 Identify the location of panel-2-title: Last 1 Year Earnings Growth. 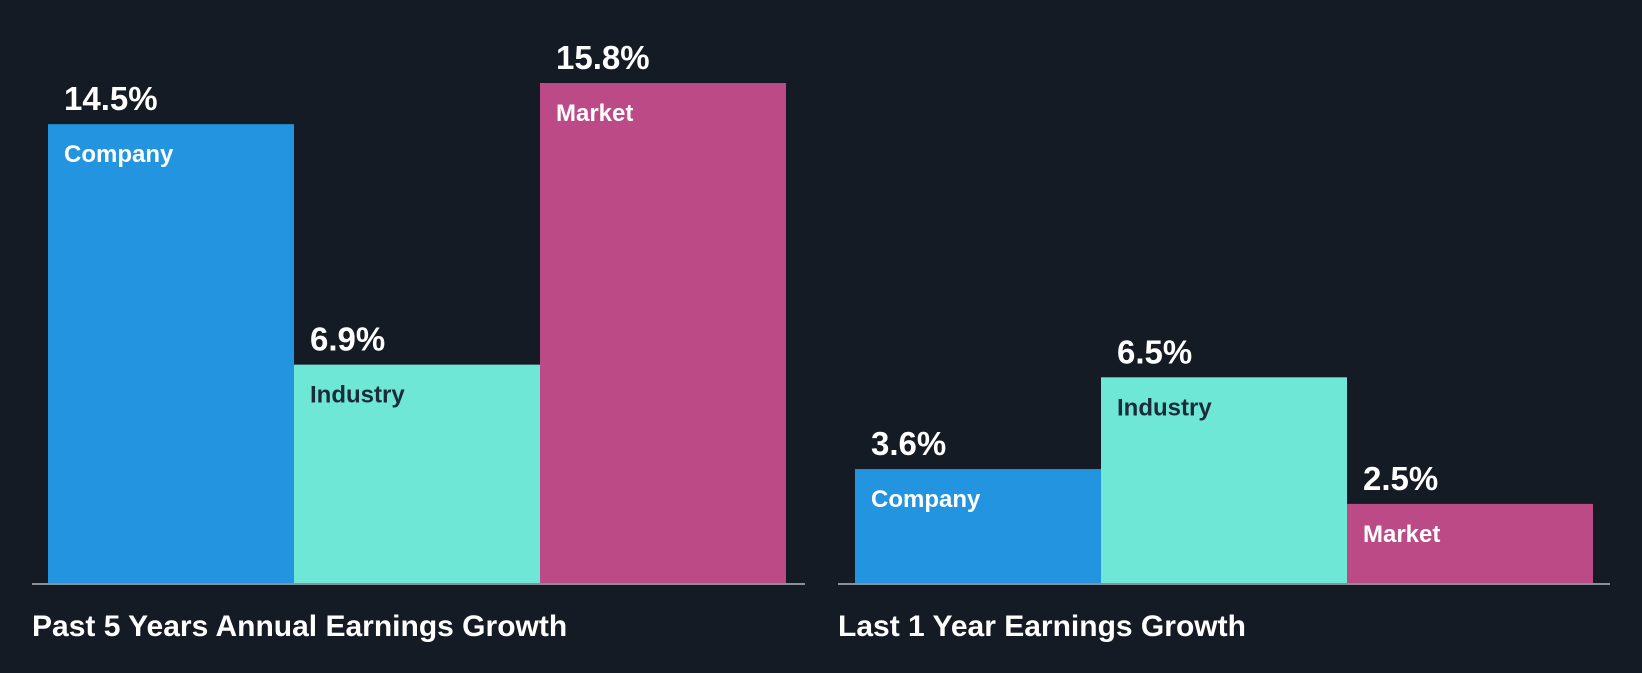
(1042, 626).